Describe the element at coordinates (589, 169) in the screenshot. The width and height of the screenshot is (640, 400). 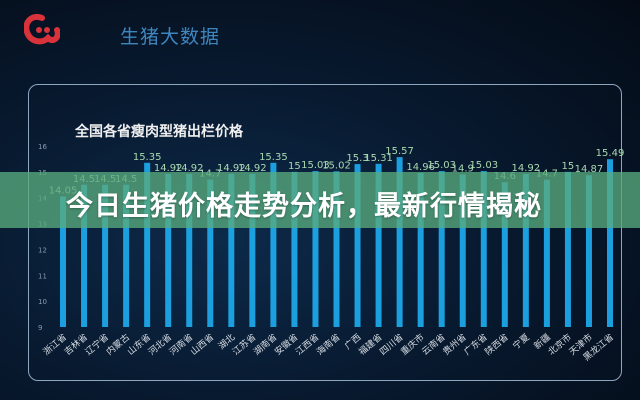
I see `data-label: 14.87` at that location.